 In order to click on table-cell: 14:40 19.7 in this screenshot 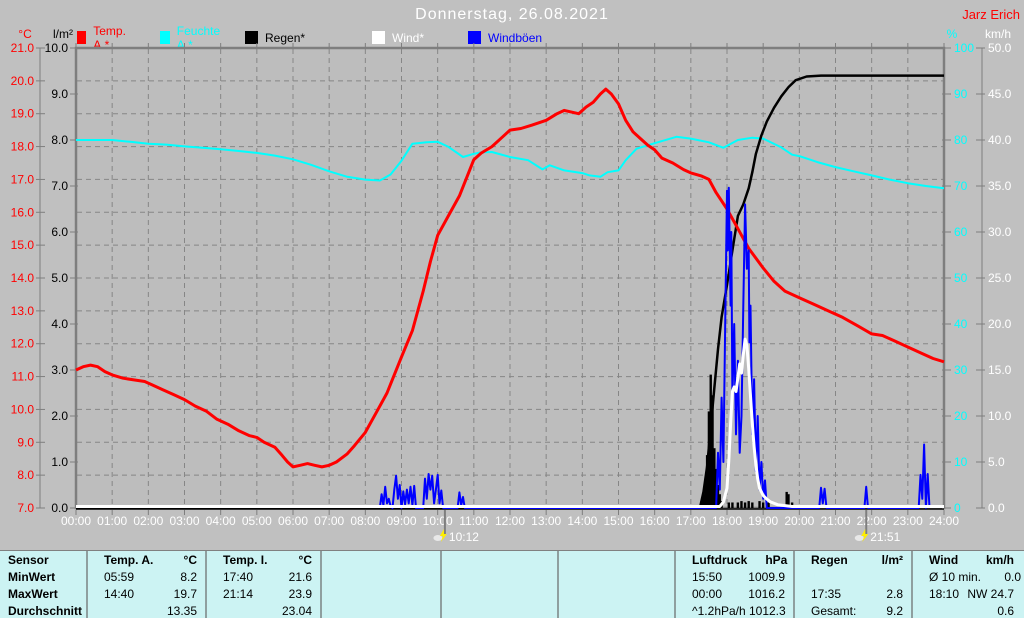, I will do `click(147, 593)`.